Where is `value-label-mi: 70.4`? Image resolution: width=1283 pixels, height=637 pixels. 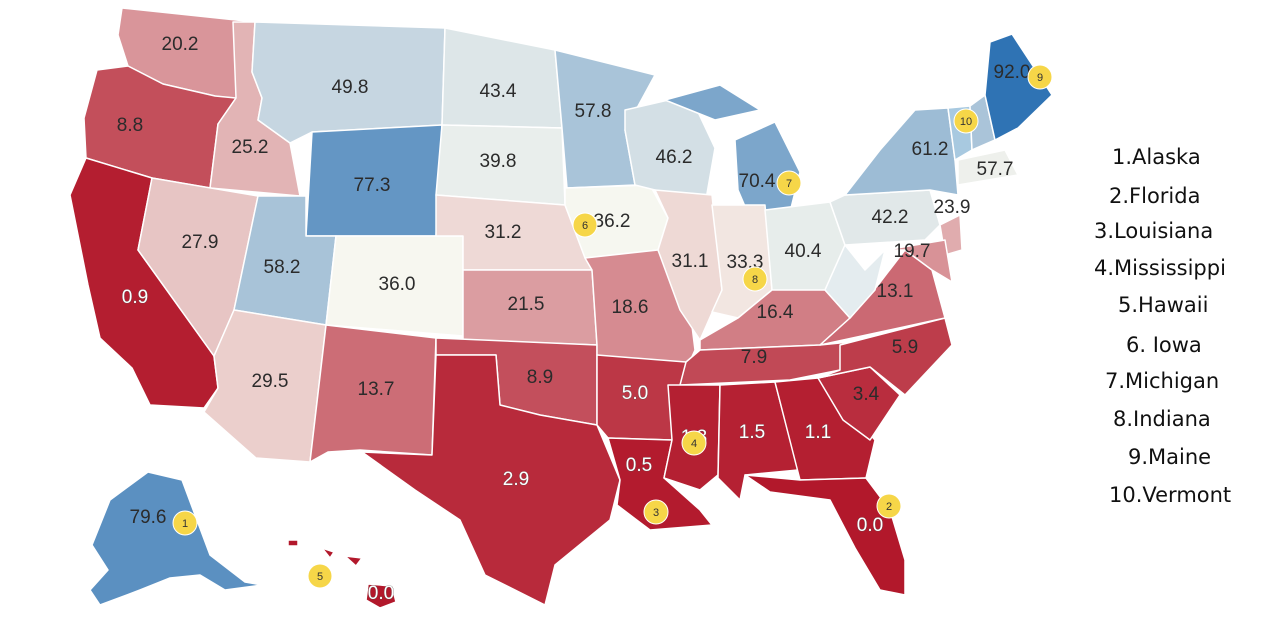
value-label-mi: 70.4 is located at coordinates (757, 181).